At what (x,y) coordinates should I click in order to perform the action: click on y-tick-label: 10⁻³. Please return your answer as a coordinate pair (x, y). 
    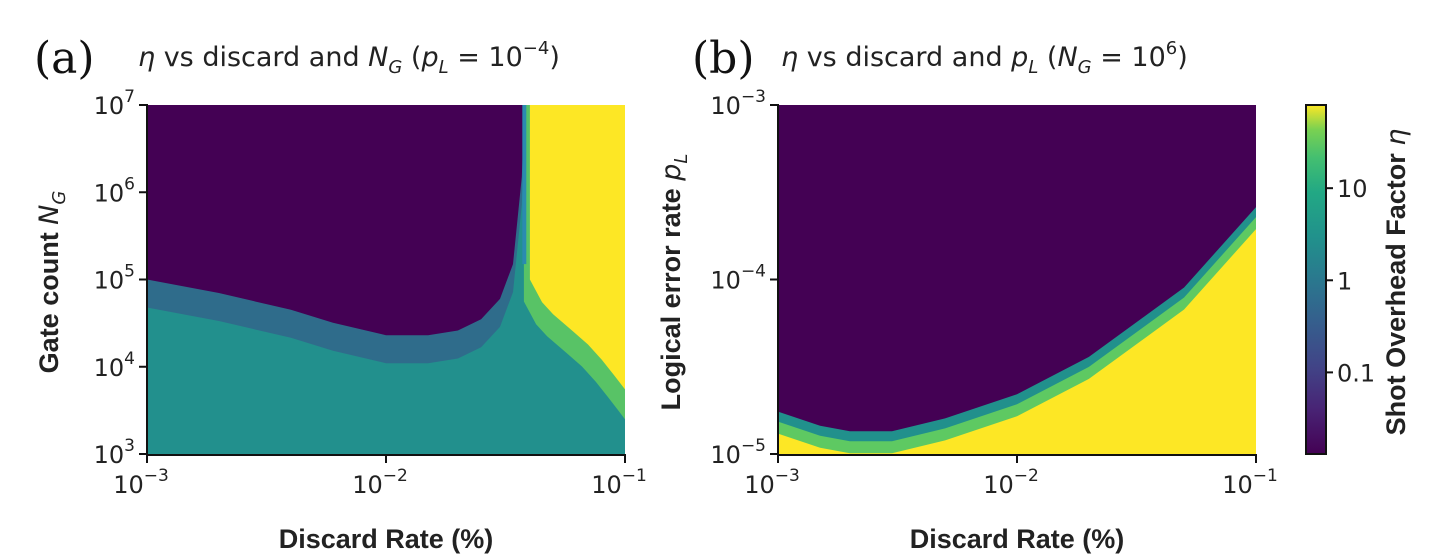
    Looking at the image, I should click on (738, 103).